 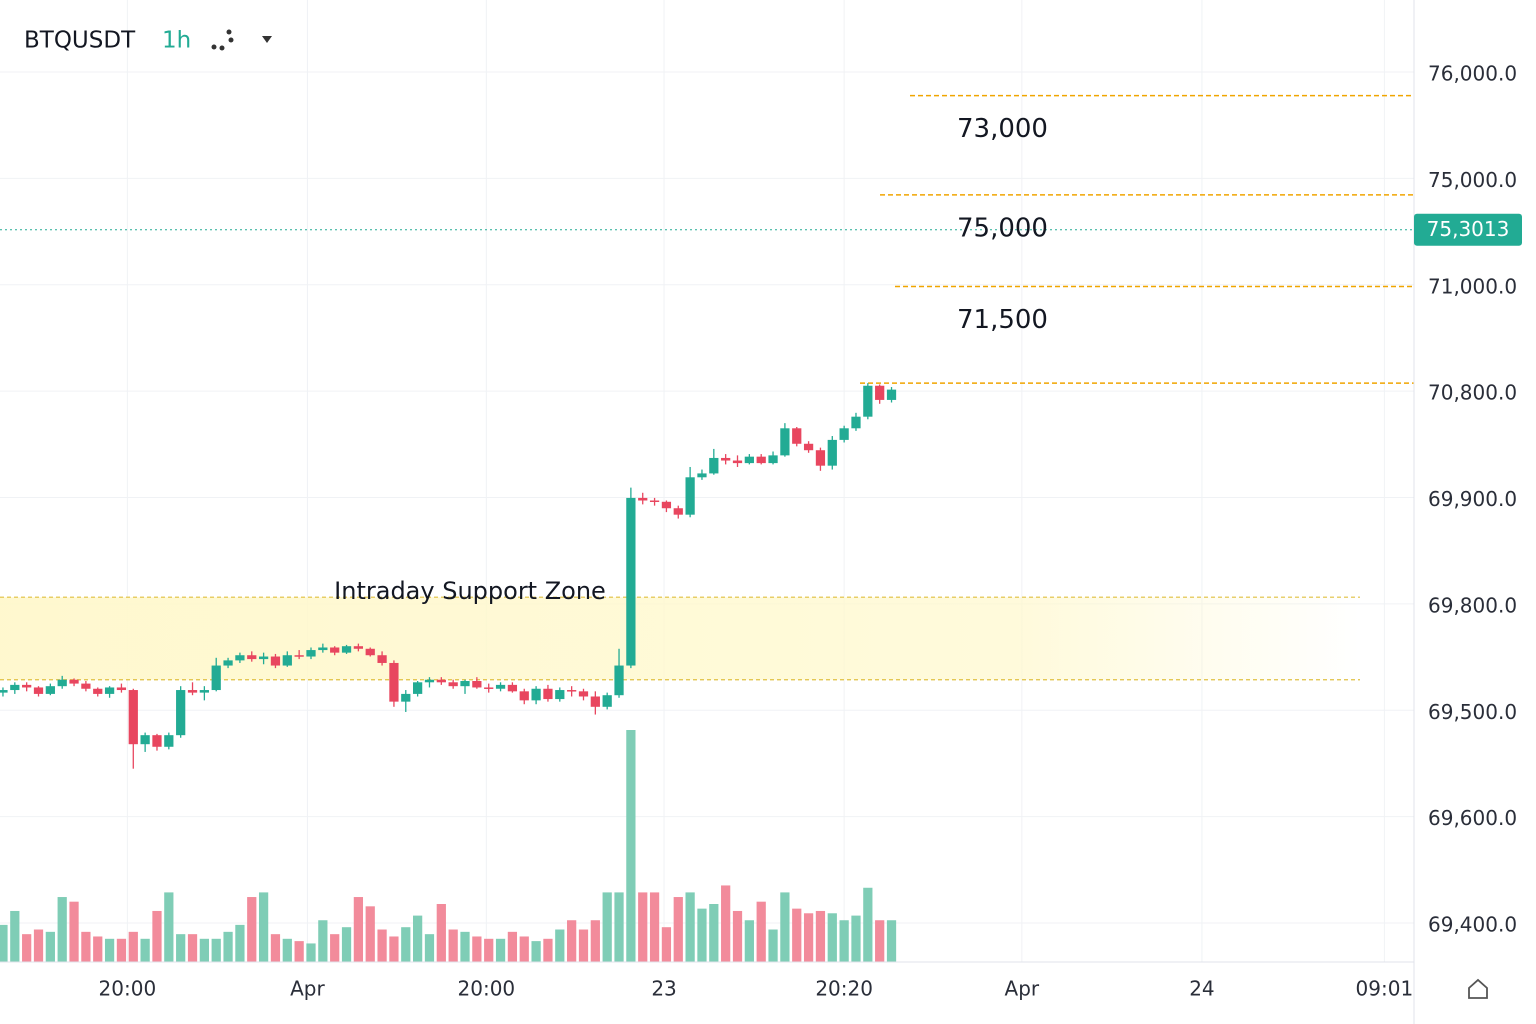 What do you see at coordinates (1472, 499) in the screenshot?
I see `y-tick-label: 69,900.0` at bounding box center [1472, 499].